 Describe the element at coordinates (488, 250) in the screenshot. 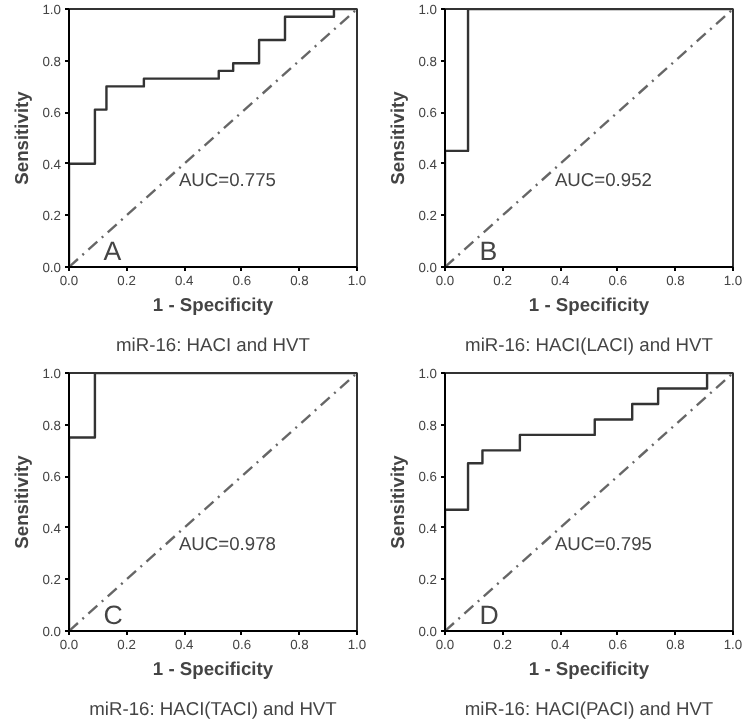

I see `annotation: B` at that location.